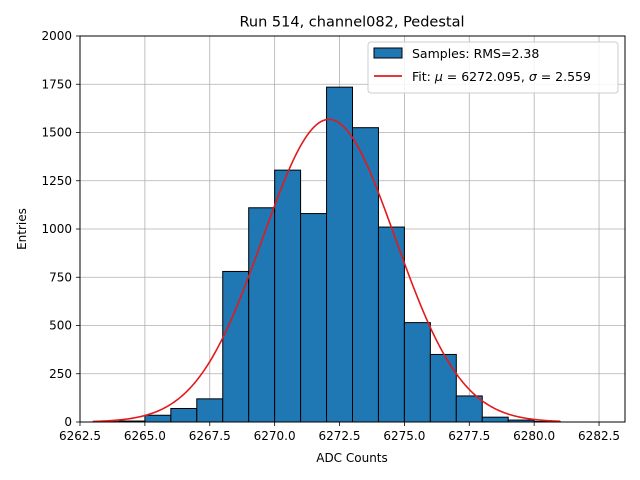 This screenshot has width=640, height=480. What do you see at coordinates (404, 436) in the screenshot?
I see `x-tick-label: 6275.0` at bounding box center [404, 436].